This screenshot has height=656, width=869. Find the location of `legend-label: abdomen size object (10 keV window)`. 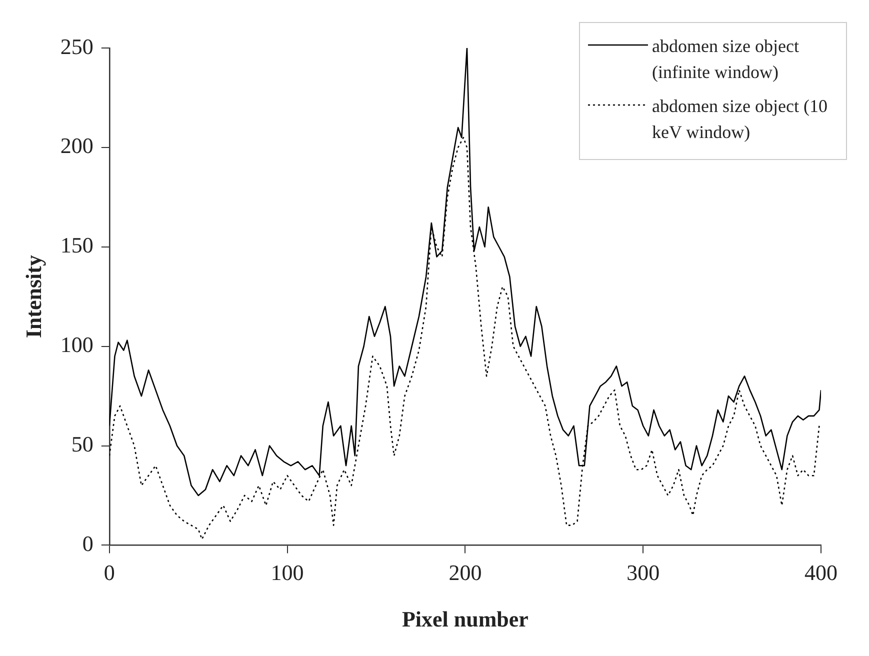

legend-label: abdomen size object (10 keV window) is located at coordinates (740, 119).